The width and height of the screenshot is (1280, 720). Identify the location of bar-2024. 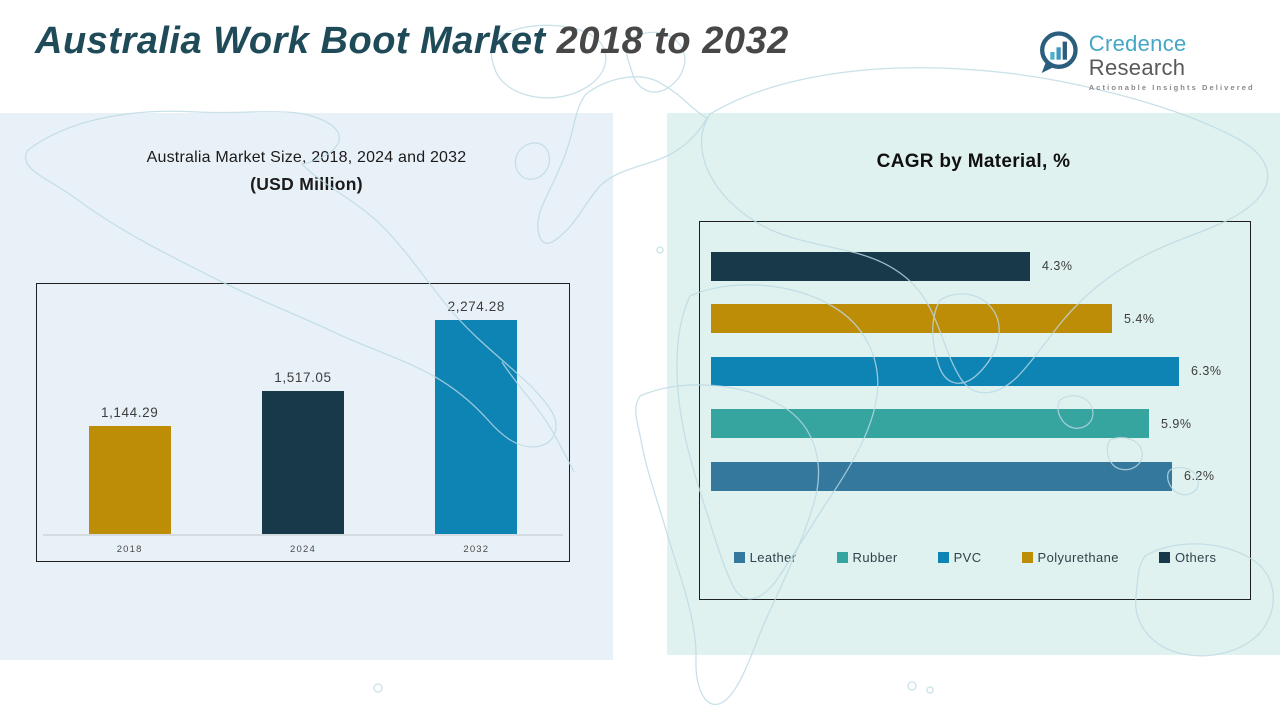
(302, 462).